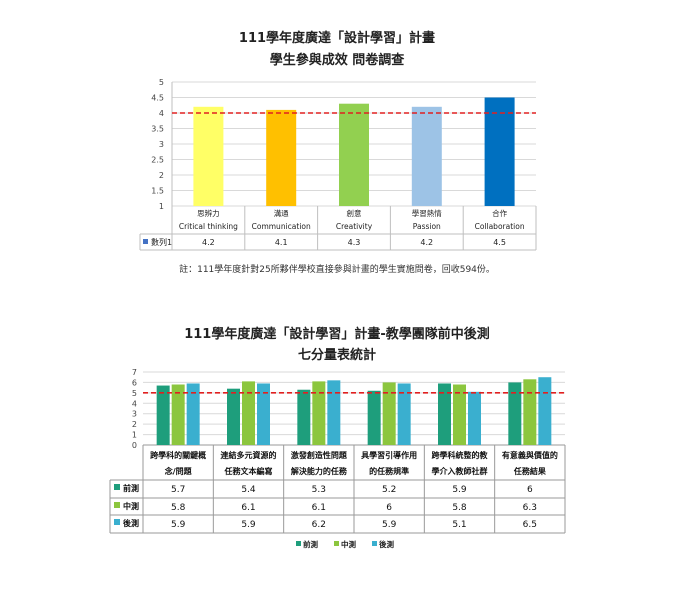 The height and width of the screenshot is (610, 675). Describe the element at coordinates (161, 144) in the screenshot. I see `chart1-y-tick: 3` at that location.